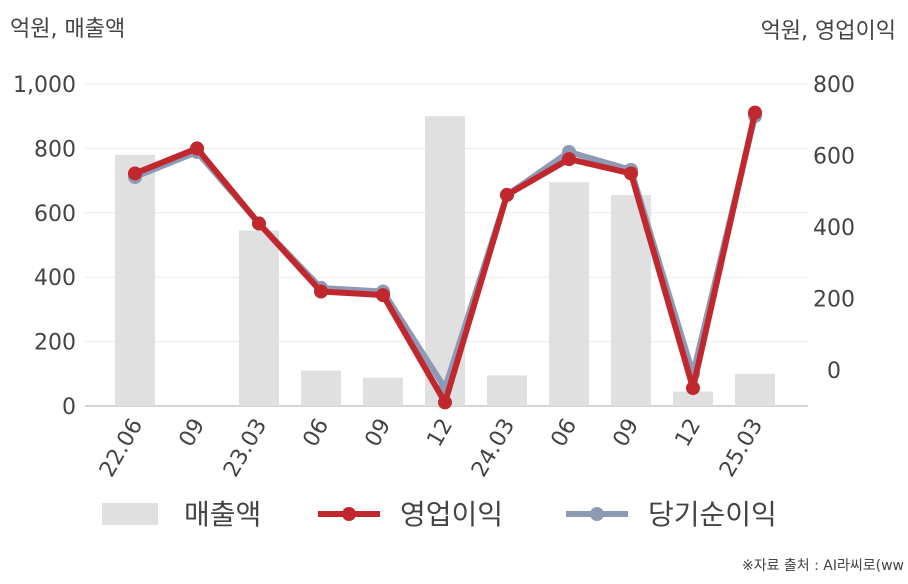 The height and width of the screenshot is (584, 908). What do you see at coordinates (121, 448) in the screenshot?
I see `x-tick-label: 22.06` at bounding box center [121, 448].